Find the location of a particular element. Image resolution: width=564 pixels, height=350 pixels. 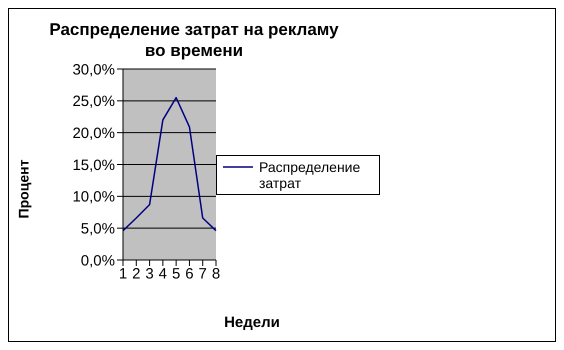

x-tick-label: 7 is located at coordinates (202, 274).